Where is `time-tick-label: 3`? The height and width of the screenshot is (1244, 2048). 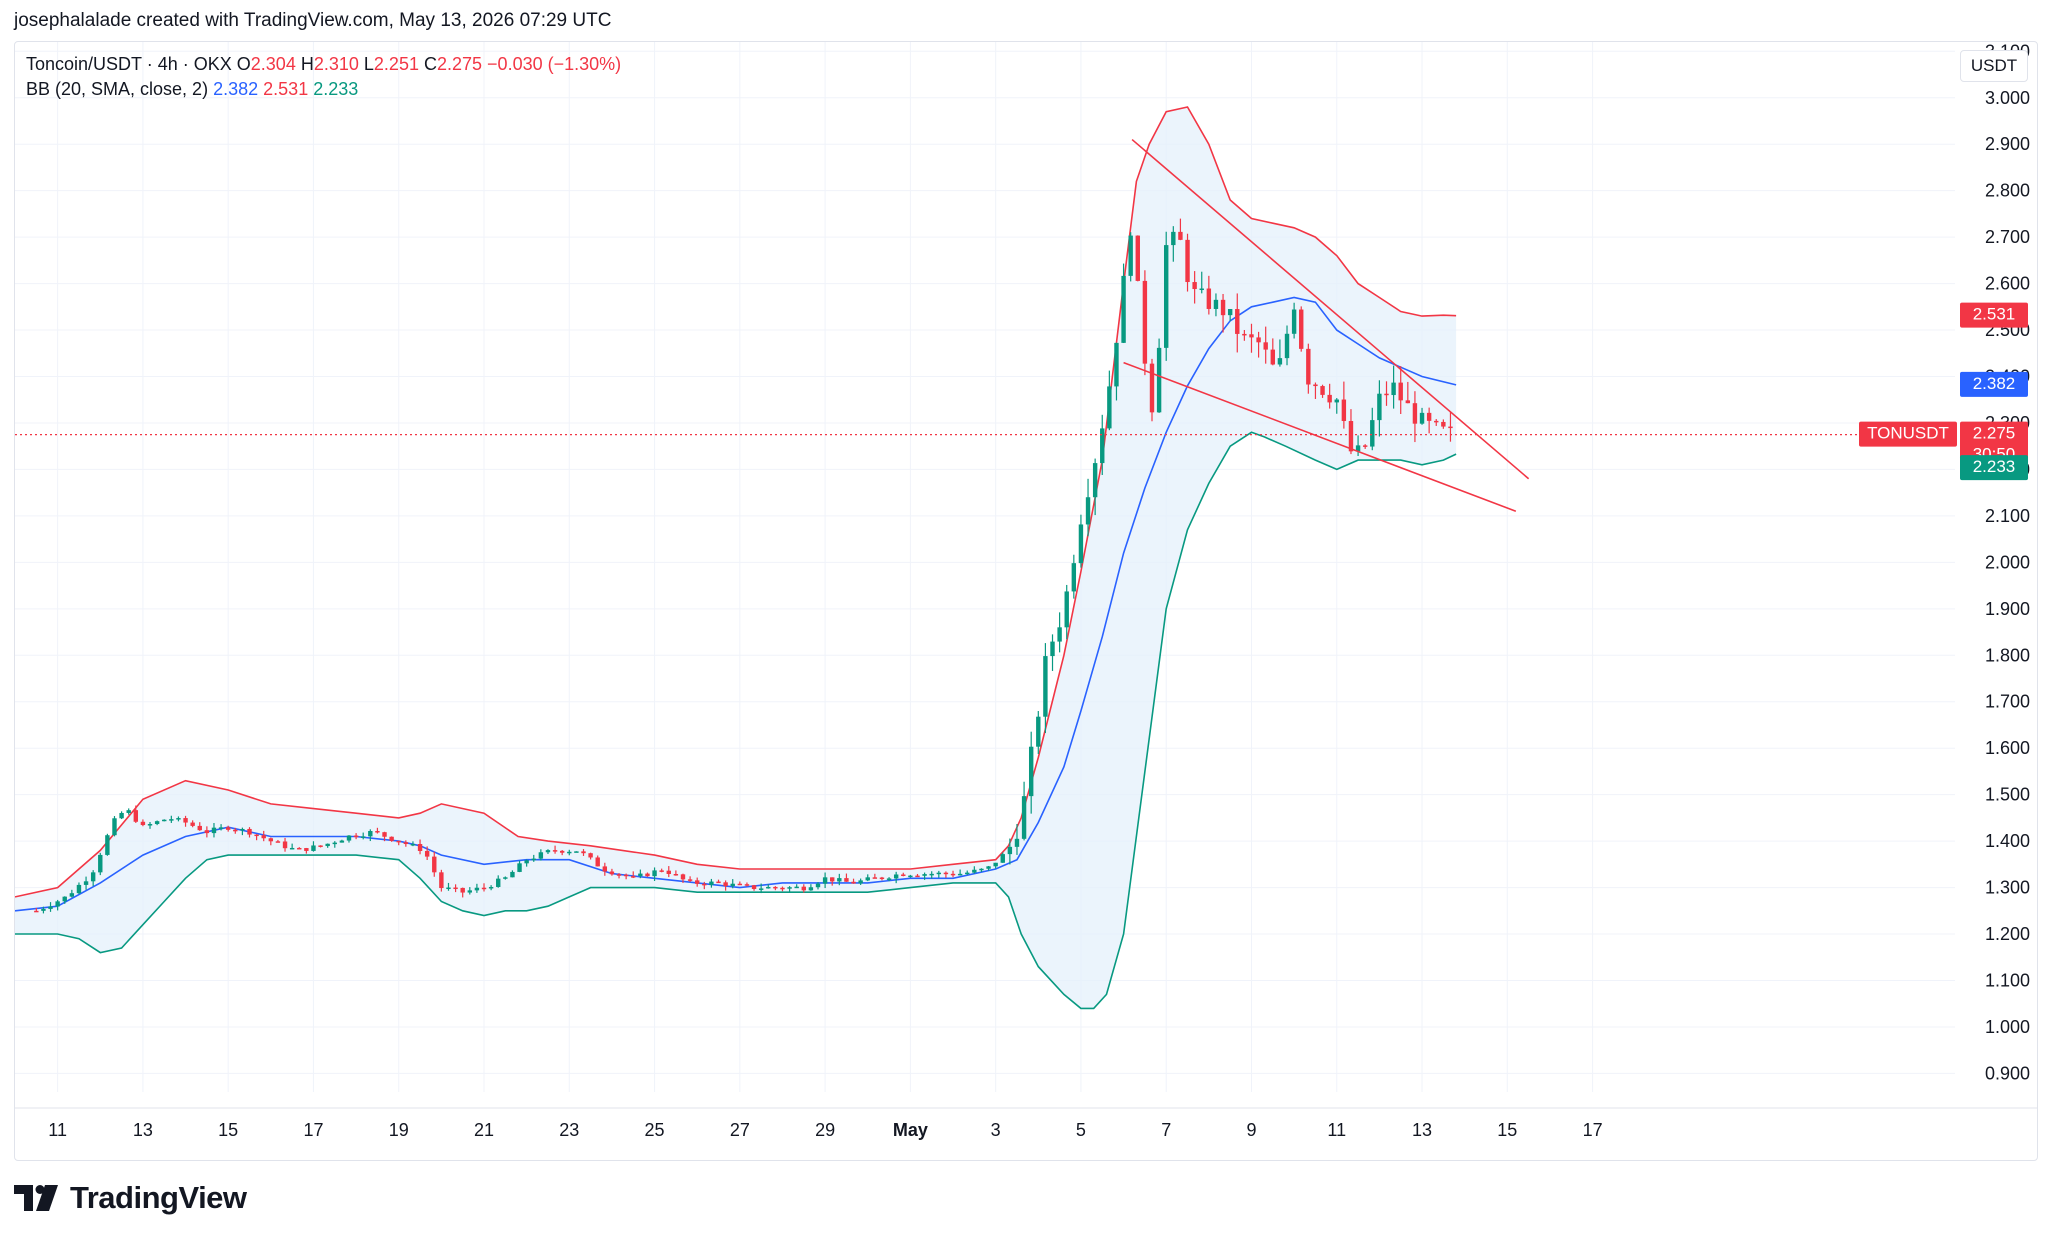
time-tick-label: 3 is located at coordinates (996, 1130).